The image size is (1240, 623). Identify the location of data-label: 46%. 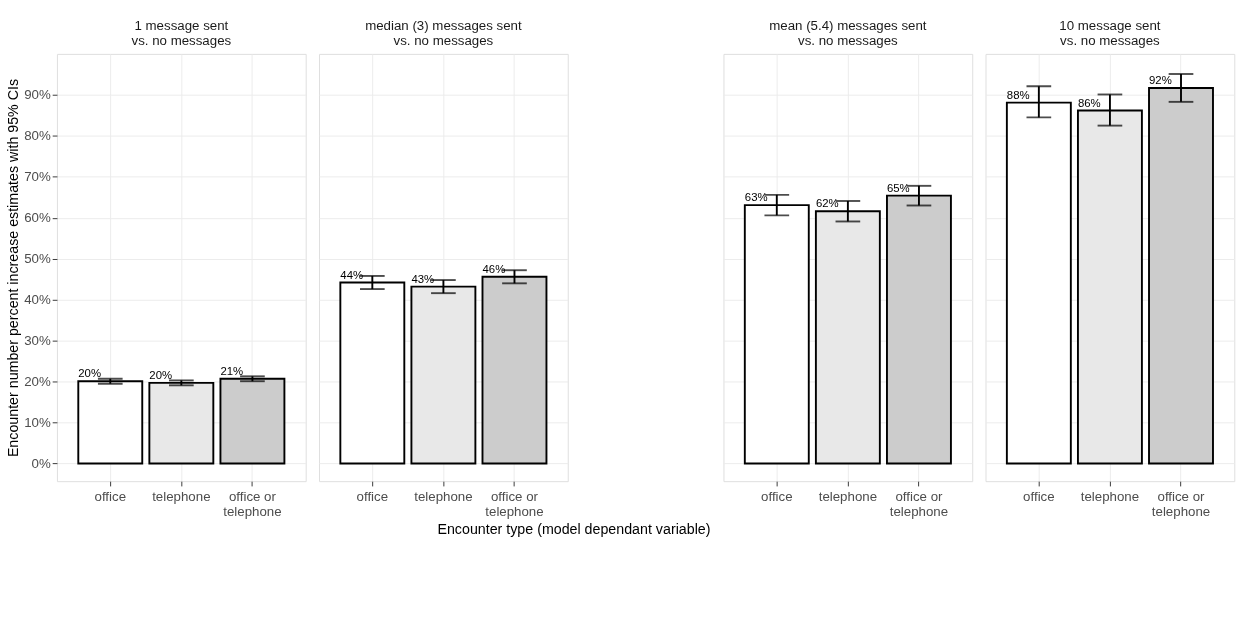
(494, 268).